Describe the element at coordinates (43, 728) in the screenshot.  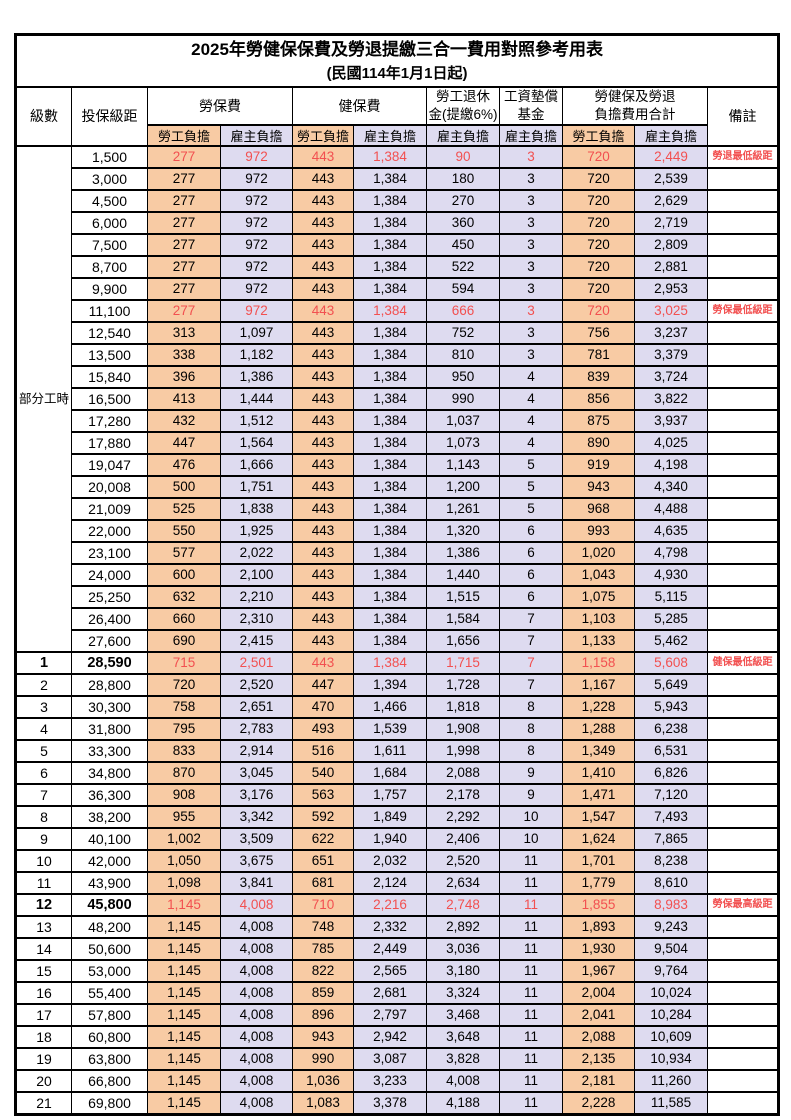
I see `cell-level: 4` at that location.